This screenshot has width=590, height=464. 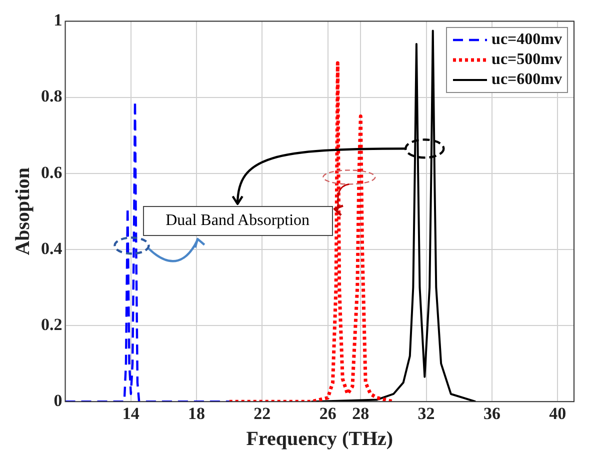 What do you see at coordinates (491, 414) in the screenshot?
I see `x-tick-label: 36` at bounding box center [491, 414].